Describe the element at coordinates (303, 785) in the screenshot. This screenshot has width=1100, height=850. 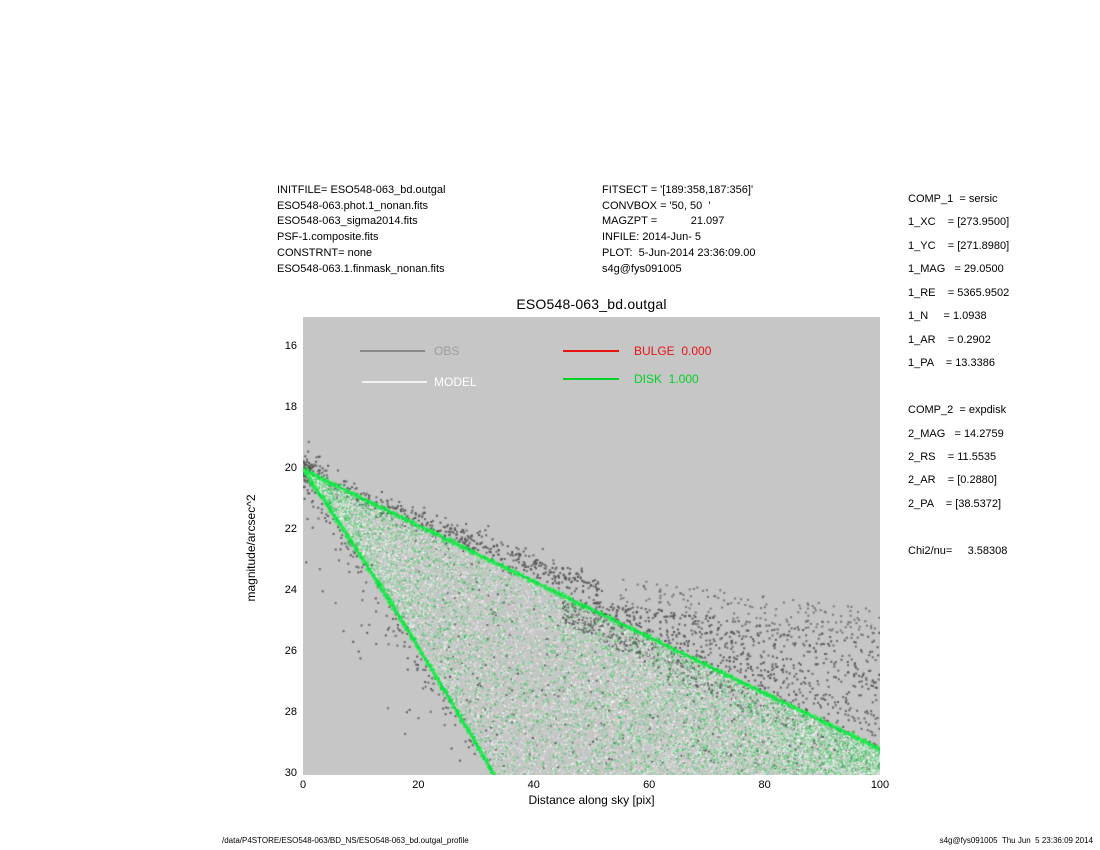
I see `x-tick-label: 0` at that location.